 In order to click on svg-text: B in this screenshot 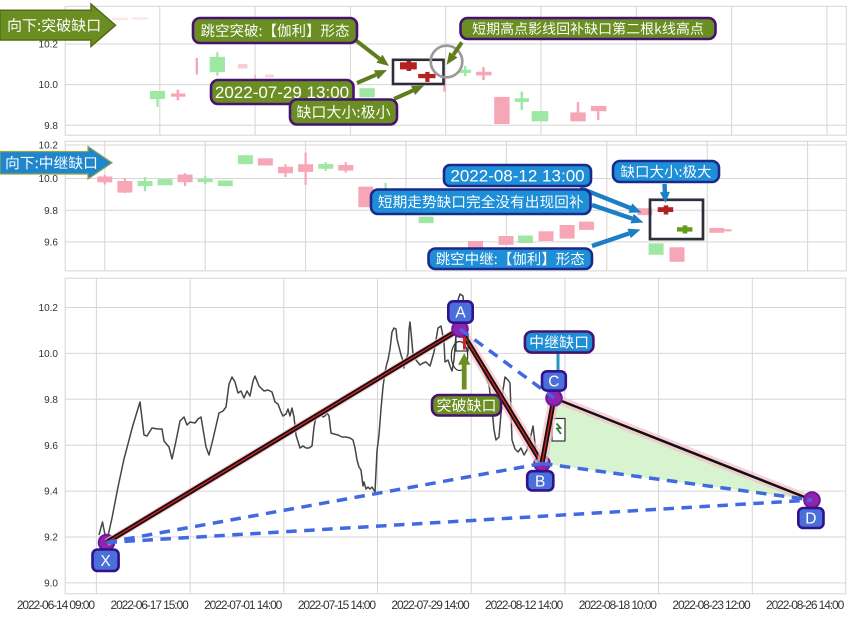, I will do `click(540, 481)`.